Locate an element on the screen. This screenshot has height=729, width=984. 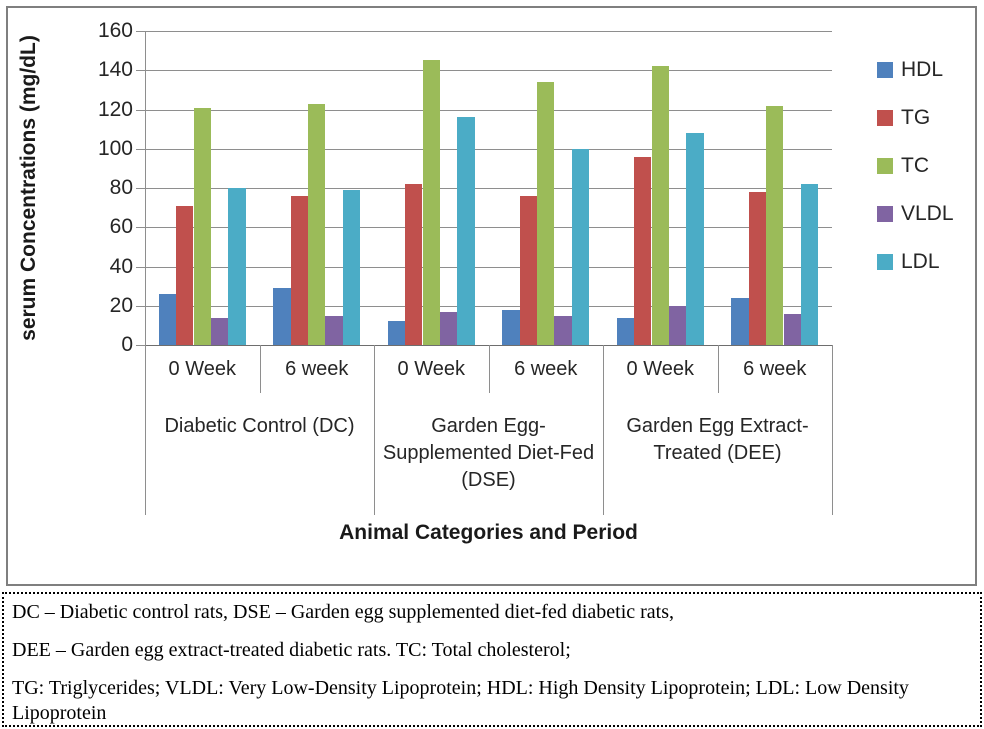
x-tick-label-5: 0 Week is located at coordinates (660, 368).